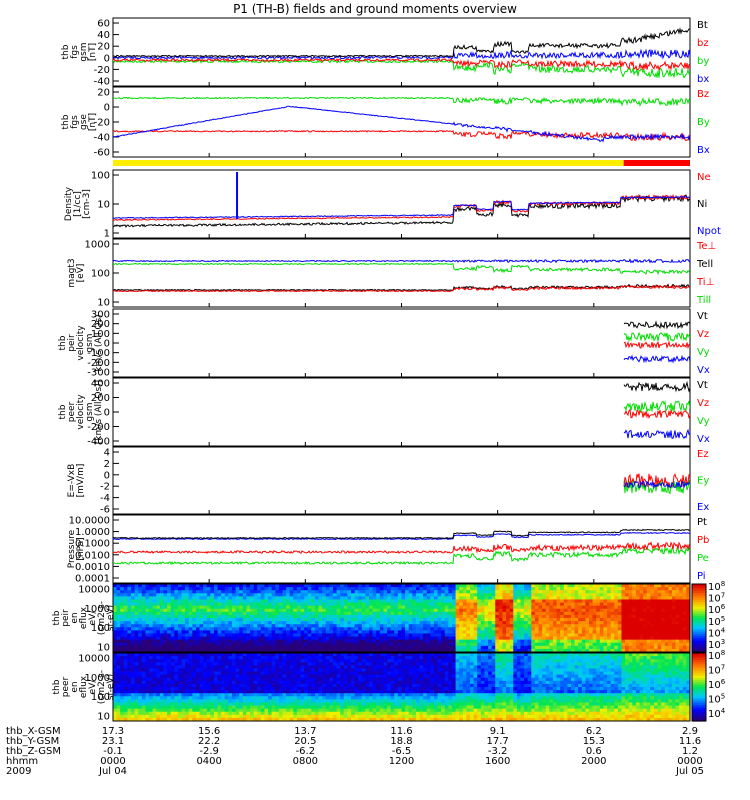  What do you see at coordinates (723, 584) in the screenshot?
I see `colorbar-exponent: 8` at bounding box center [723, 584].